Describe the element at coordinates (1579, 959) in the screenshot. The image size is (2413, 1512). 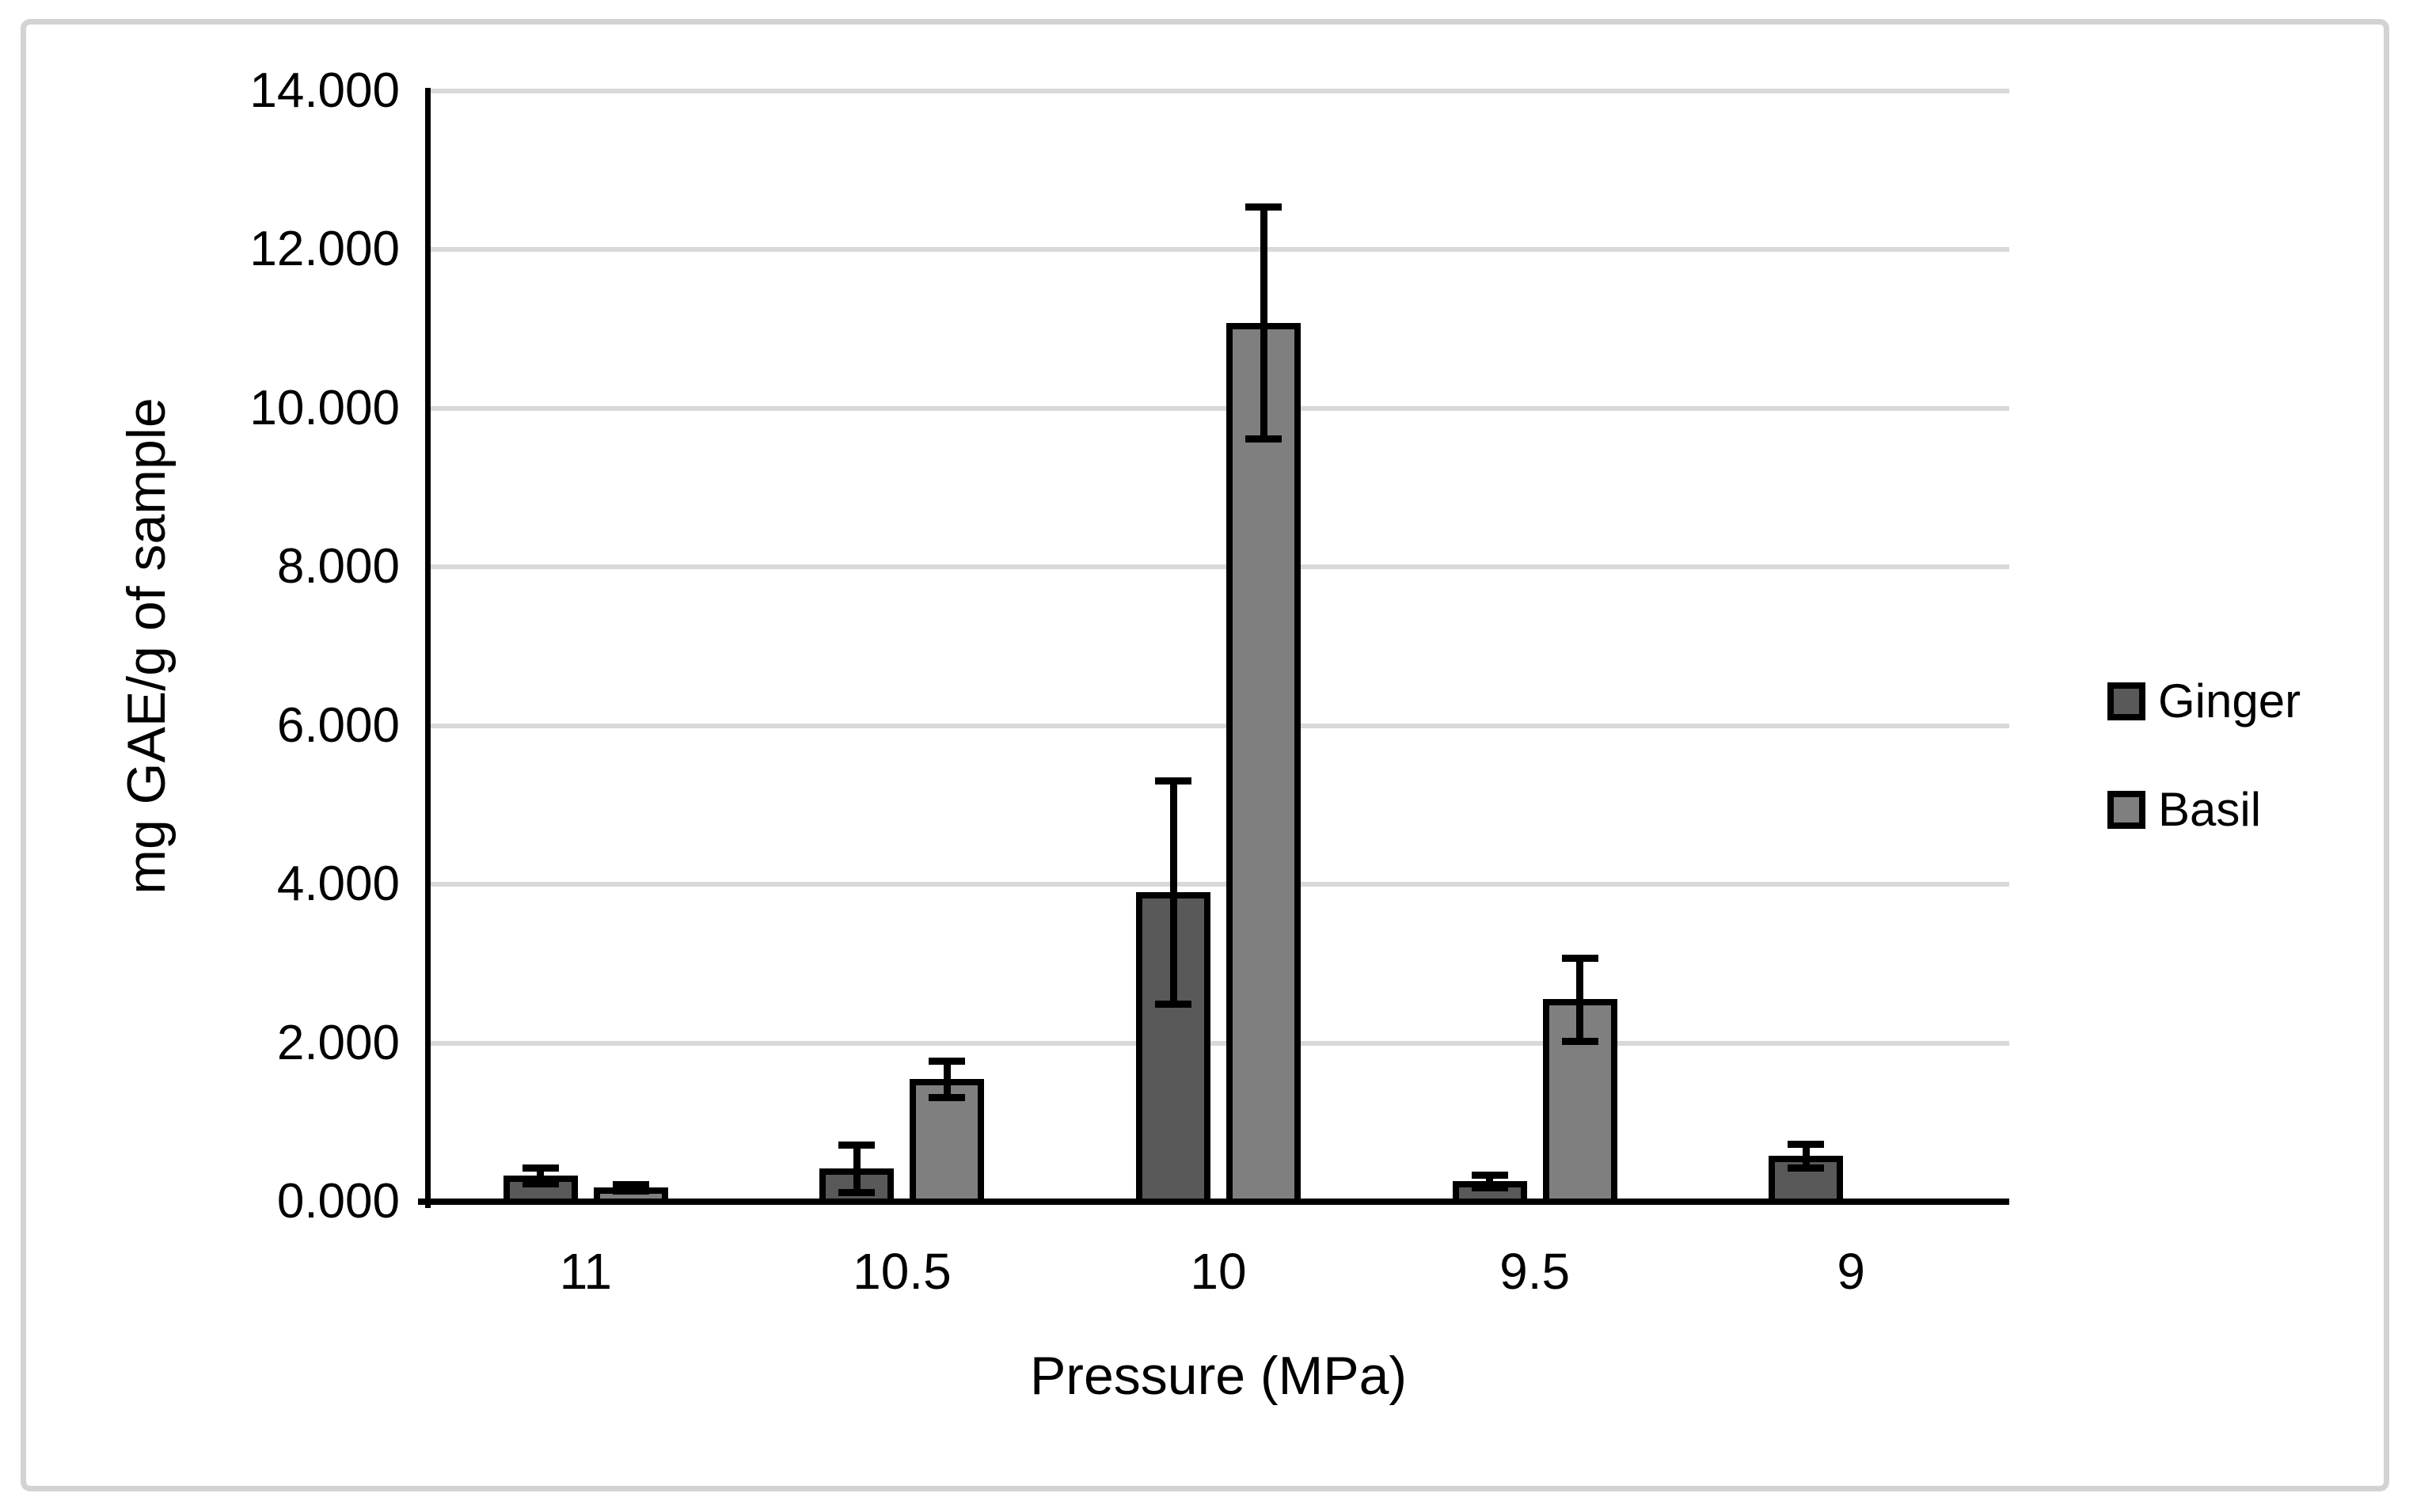
I see `error-bar-basil-9.5-cap-top` at that location.